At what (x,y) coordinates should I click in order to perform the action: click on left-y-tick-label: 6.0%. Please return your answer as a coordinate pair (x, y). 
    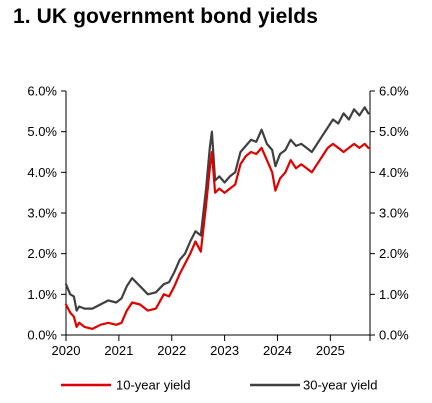
    Looking at the image, I should click on (42, 91).